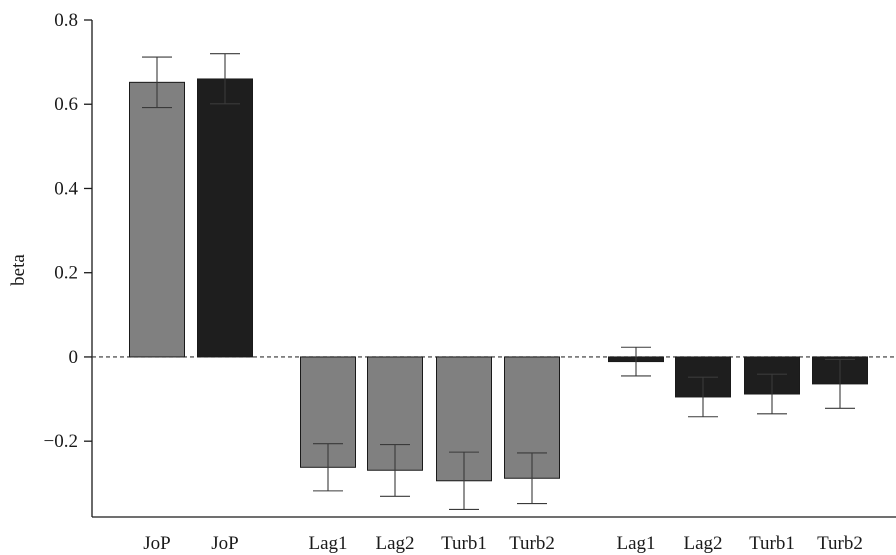 Image resolution: width=896 pixels, height=555 pixels. I want to click on y-tick-label: 0.2, so click(66, 273).